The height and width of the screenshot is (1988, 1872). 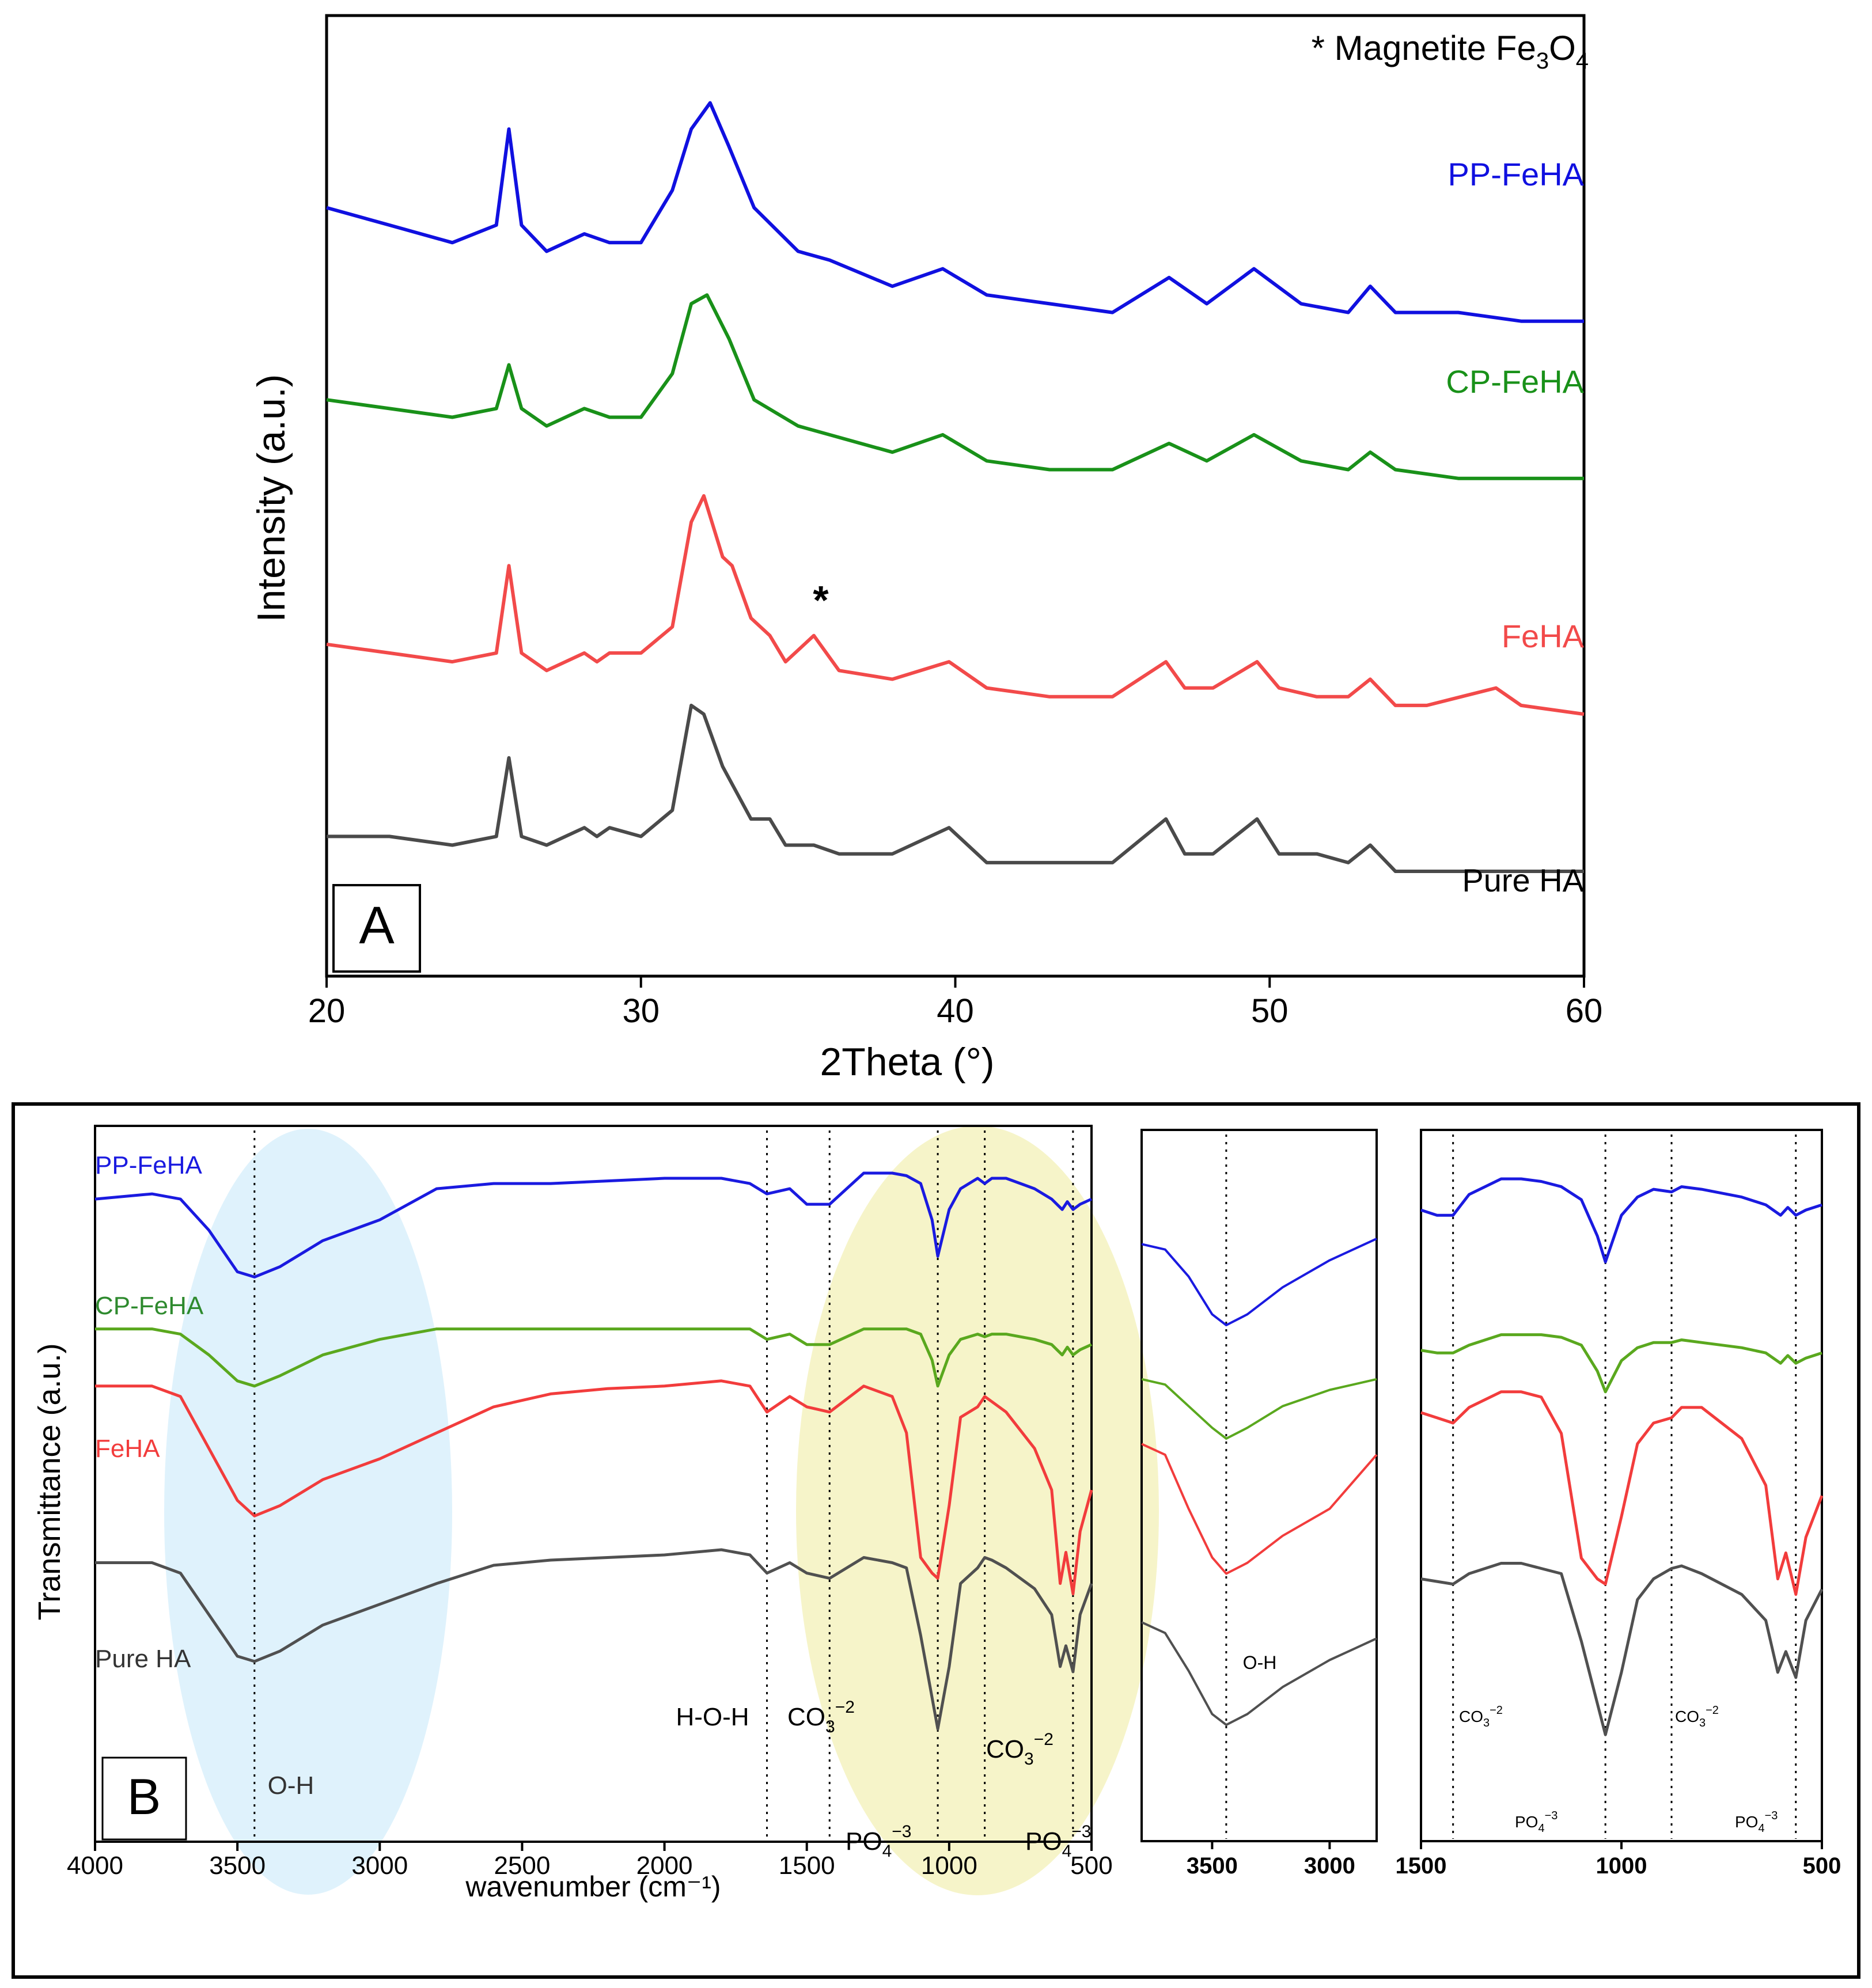 I want to click on po4-band-label: PO4−3, so click(x=878, y=1841).